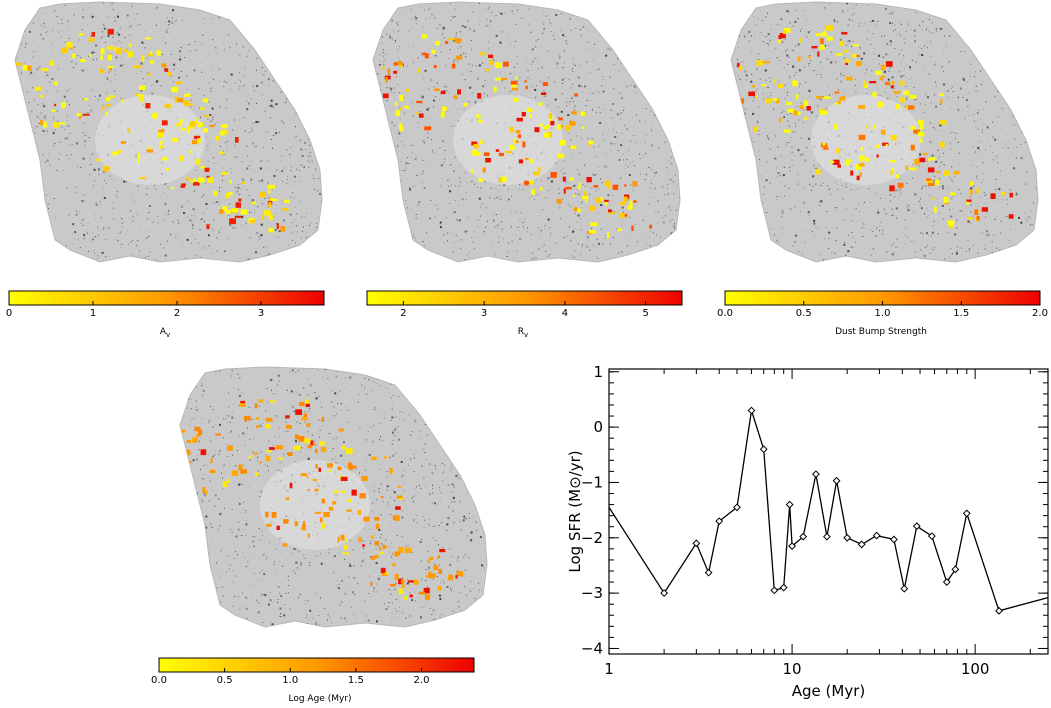 Image resolution: width=1051 pixels, height=708 pixels. Describe the element at coordinates (523, 333) in the screenshot. I see `rv-colorbar-label: Rv` at that location.